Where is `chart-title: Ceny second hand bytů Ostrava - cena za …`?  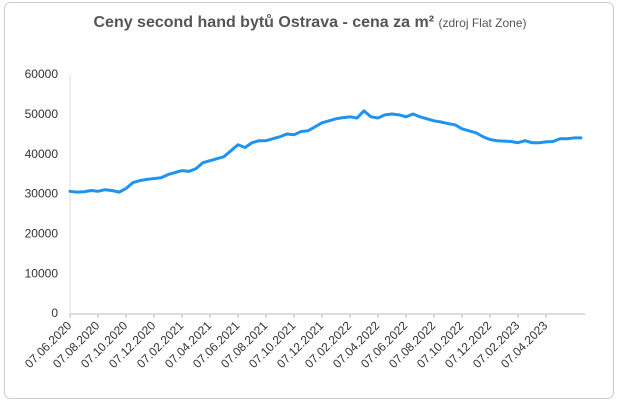
chart-title: Ceny second hand bytů Ostrava - cena za … is located at coordinates (264, 22).